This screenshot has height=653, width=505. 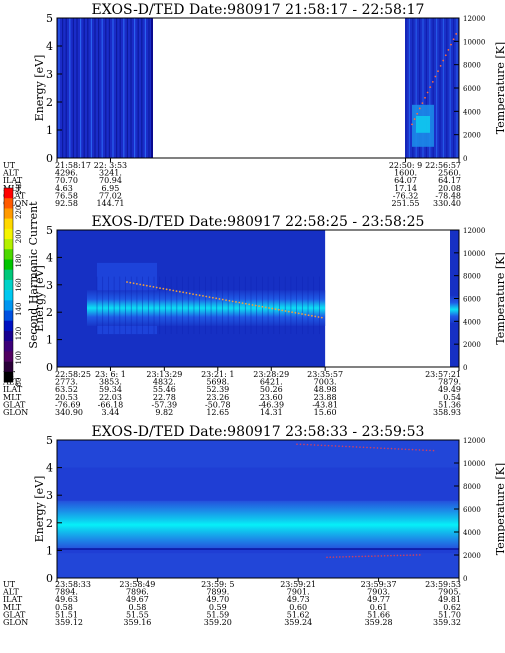 I want to click on orbit-value: 49.77, so click(x=378, y=599).